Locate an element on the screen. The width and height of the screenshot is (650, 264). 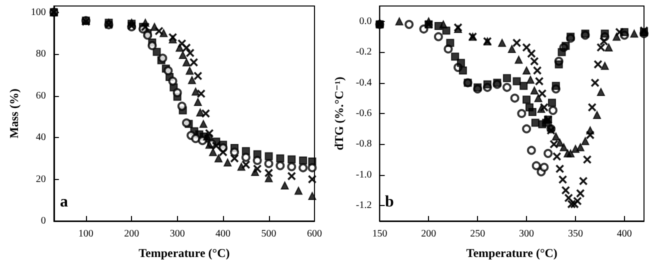
y-tick-label: 0 is located at coordinates (43, 221).